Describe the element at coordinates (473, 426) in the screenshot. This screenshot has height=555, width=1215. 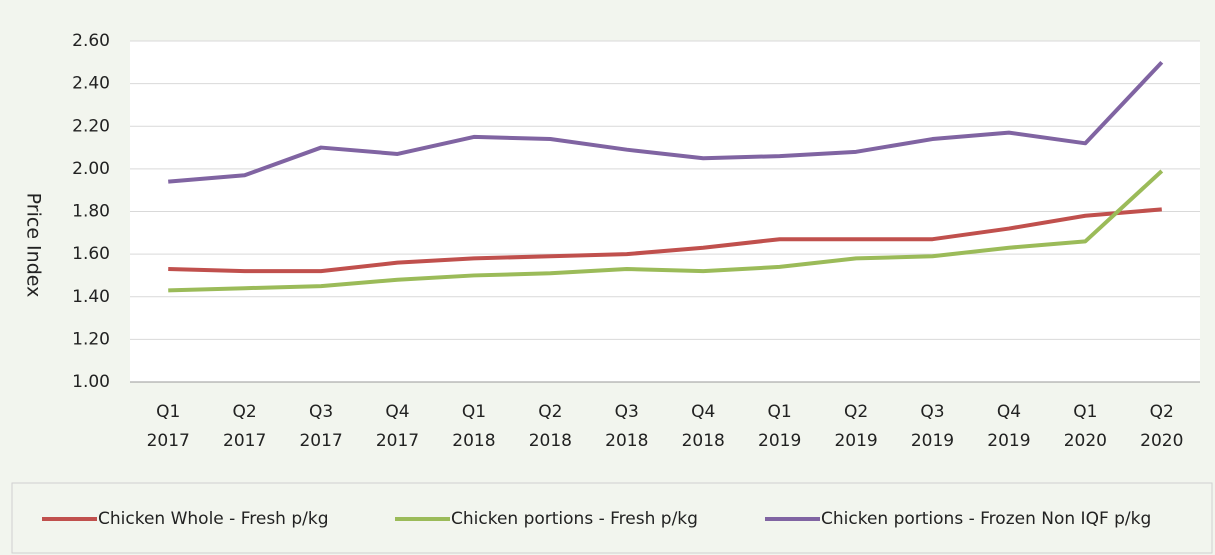
I see `x-tick-label: Q1 2018` at that location.